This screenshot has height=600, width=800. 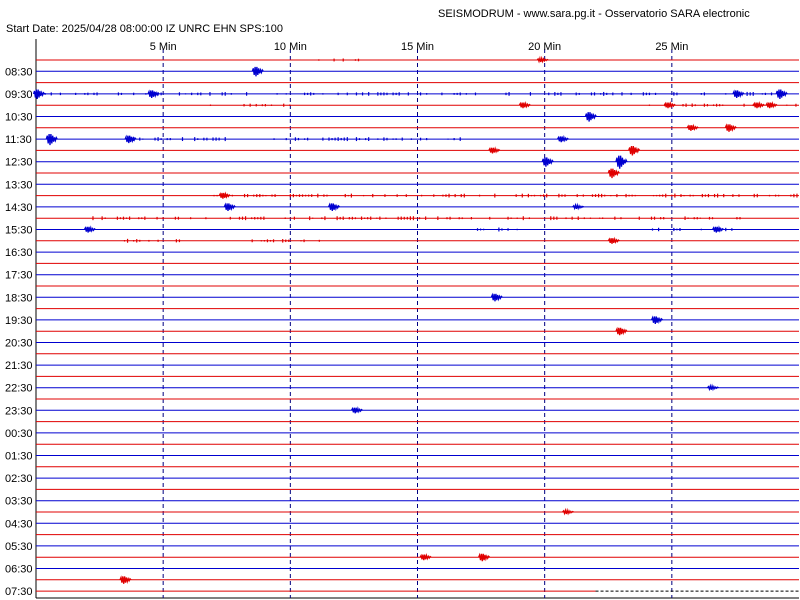 What do you see at coordinates (19, 253) in the screenshot?
I see `hour-label: 16:30` at bounding box center [19, 253].